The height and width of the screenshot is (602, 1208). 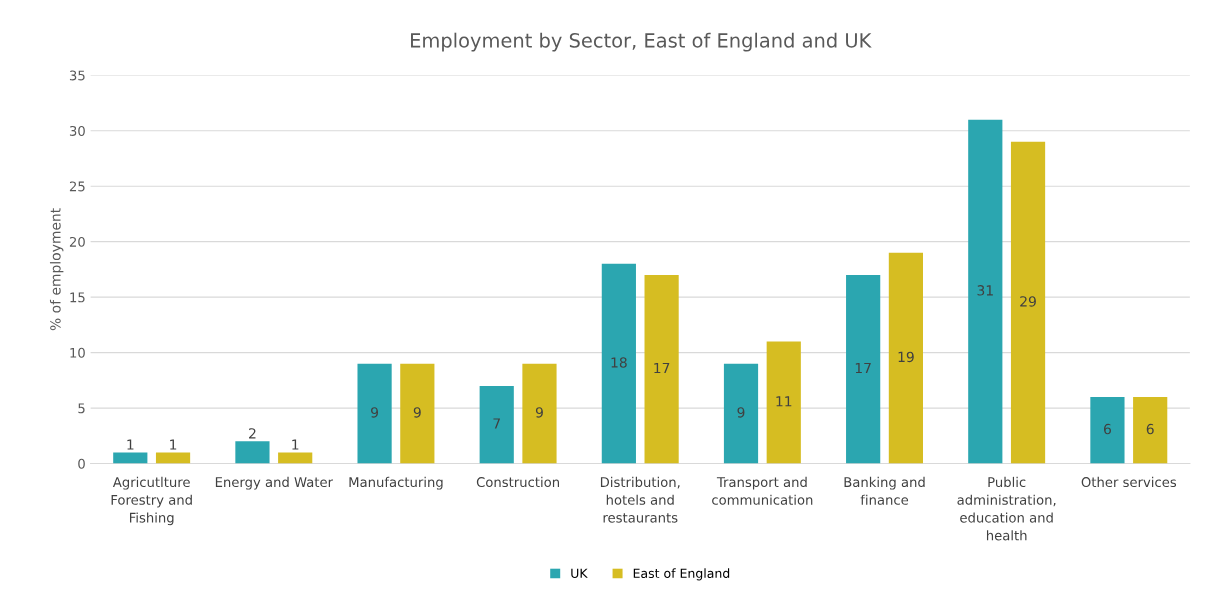 I want to click on data-label: 7, so click(x=496, y=423).